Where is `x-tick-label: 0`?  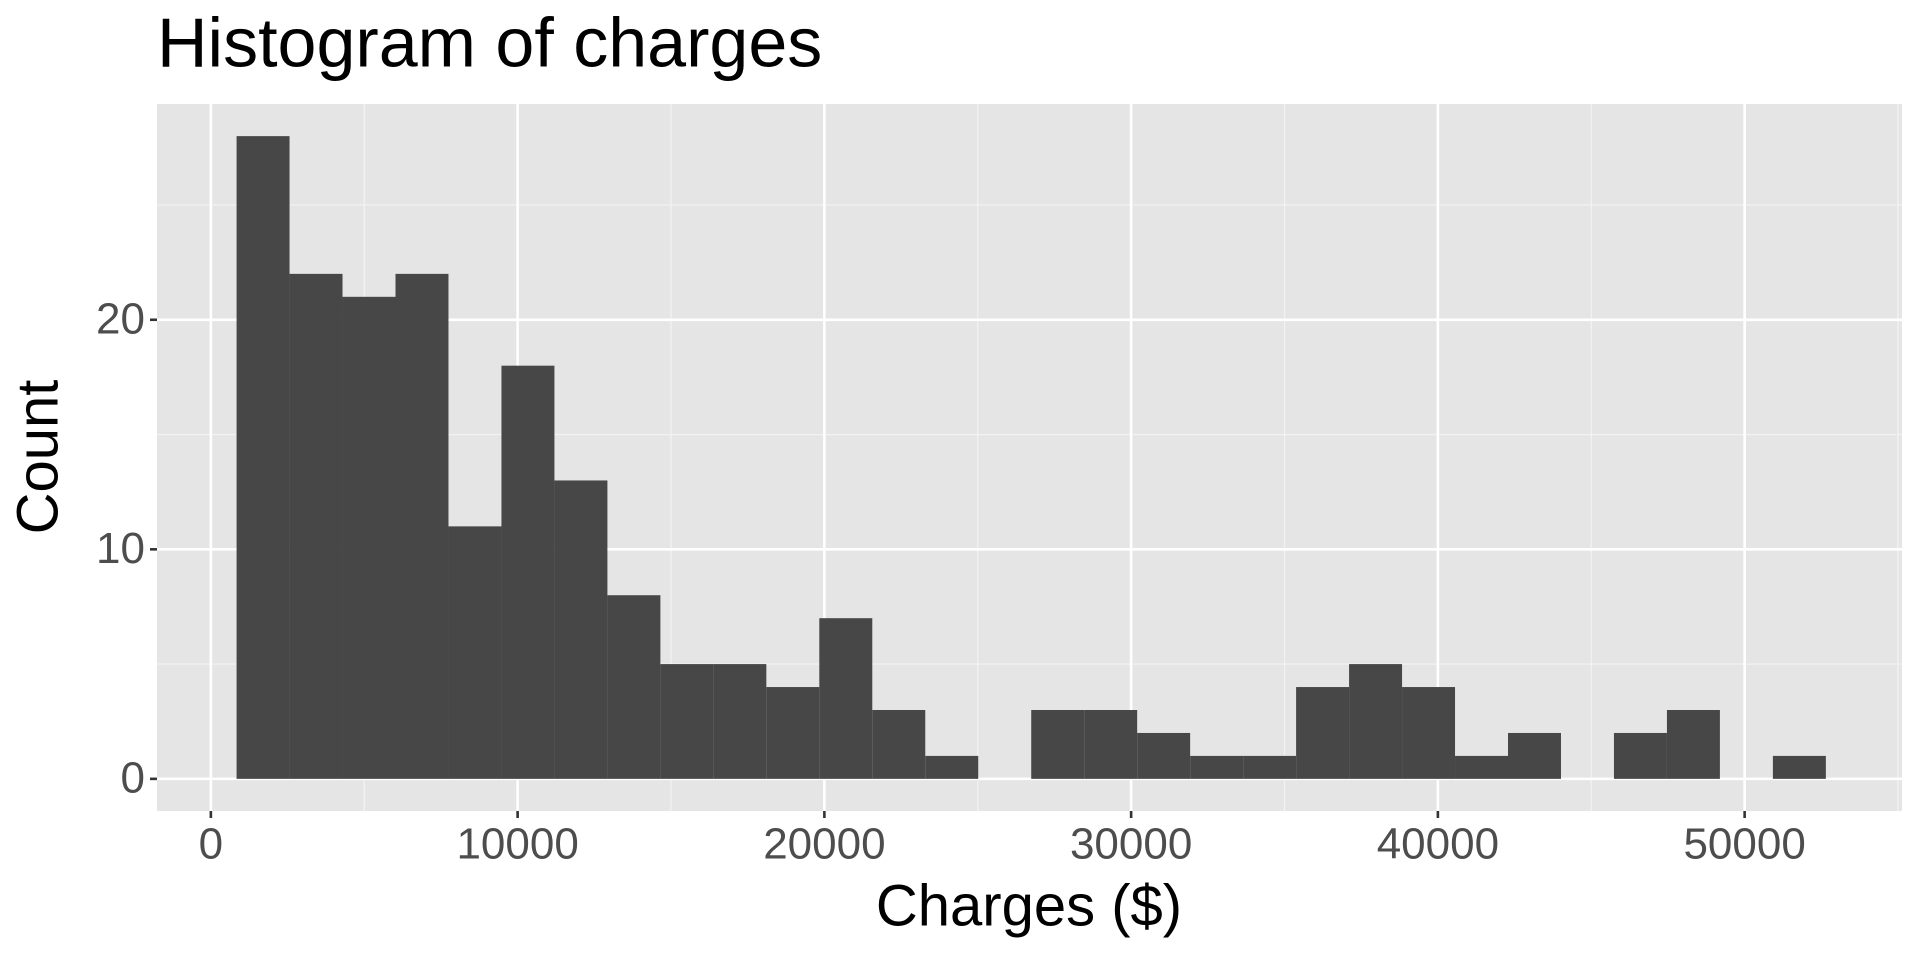 x-tick-label: 0 is located at coordinates (211, 844).